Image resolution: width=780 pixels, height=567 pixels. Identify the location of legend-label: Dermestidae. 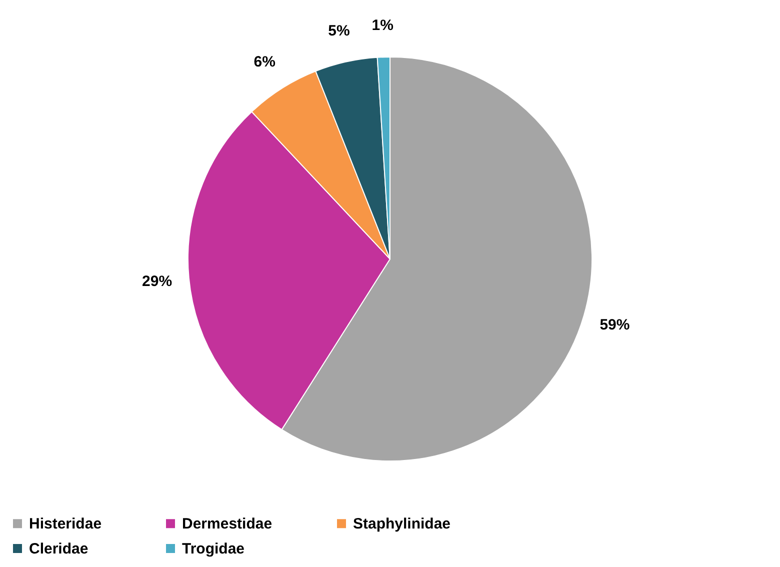
(227, 524).